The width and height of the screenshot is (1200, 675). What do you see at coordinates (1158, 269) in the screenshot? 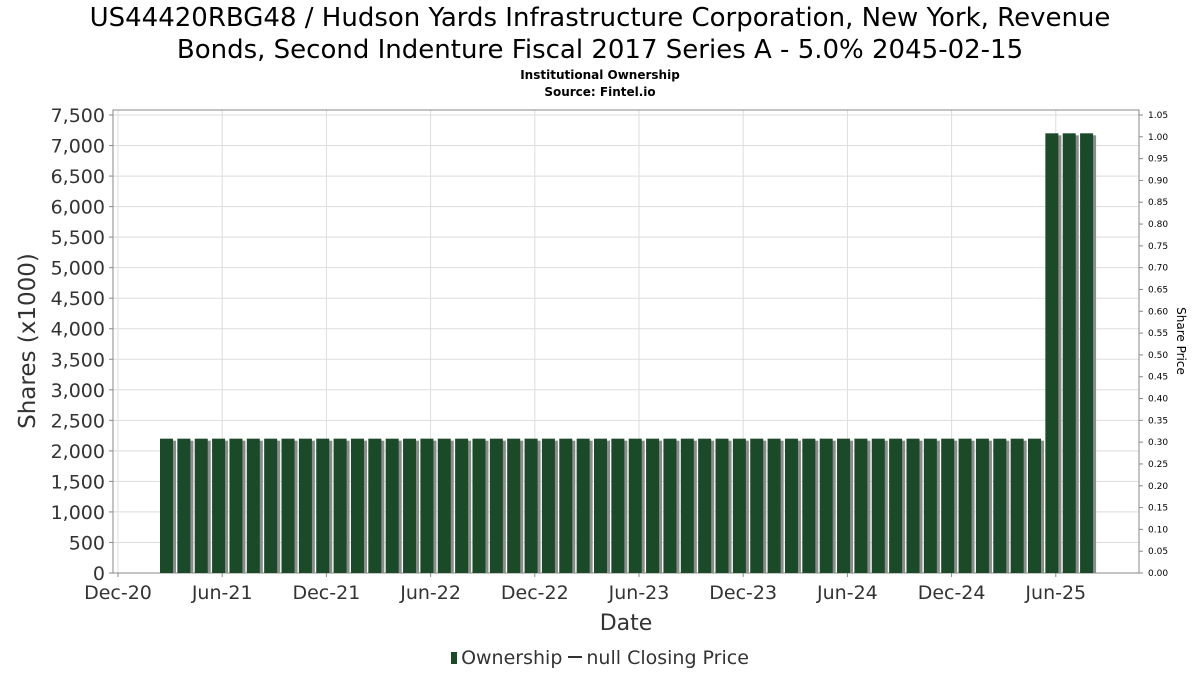
I see `y2-tick-label: 0.70` at bounding box center [1158, 269].